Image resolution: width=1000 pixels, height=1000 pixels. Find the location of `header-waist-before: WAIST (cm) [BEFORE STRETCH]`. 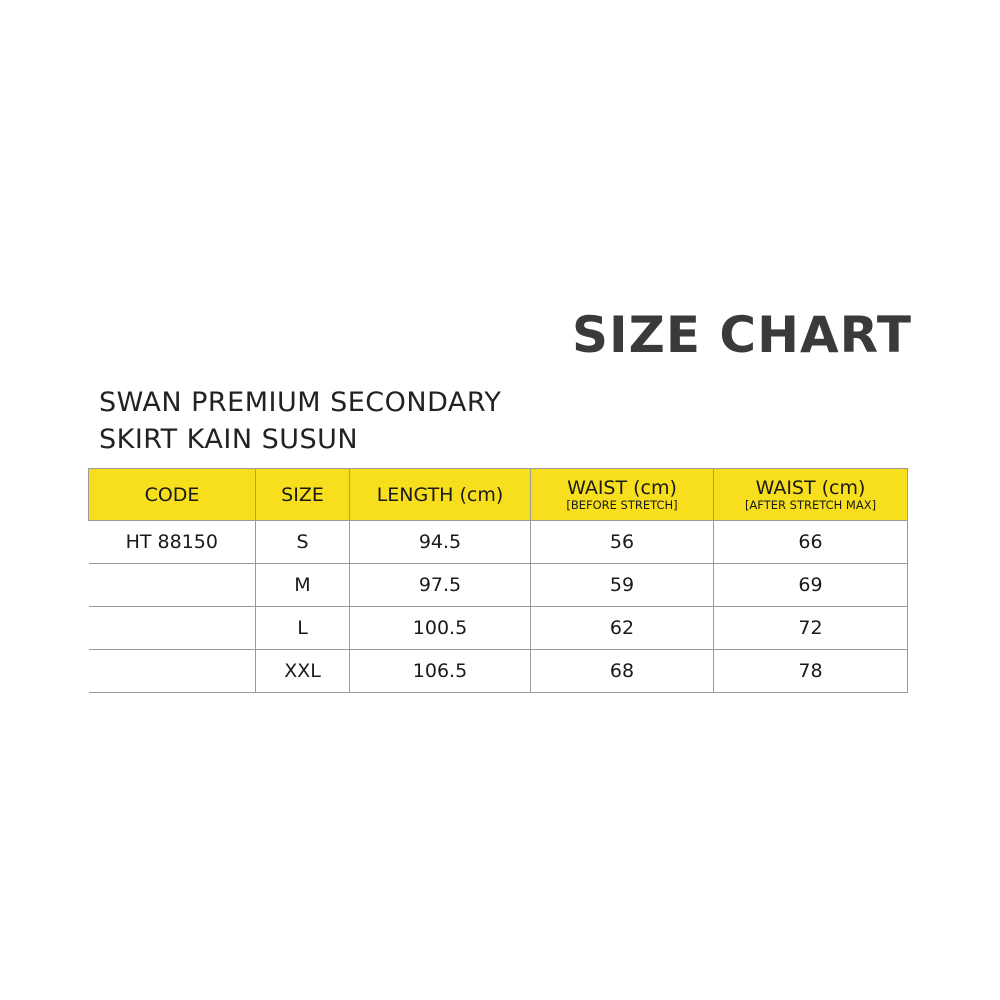

header-waist-before: WAIST (cm) [BEFORE STRETCH] is located at coordinates (622, 494).